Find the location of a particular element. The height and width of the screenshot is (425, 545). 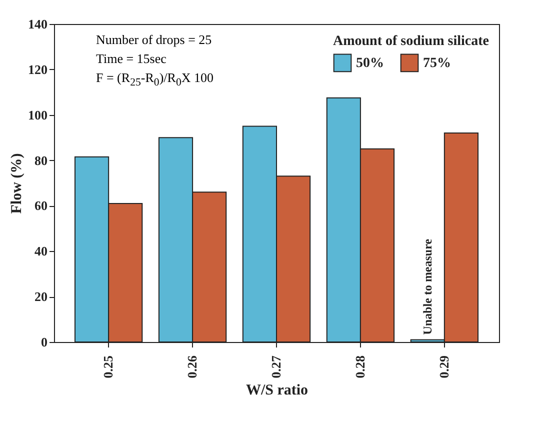

x-tick-label: 0.28 is located at coordinates (360, 366).